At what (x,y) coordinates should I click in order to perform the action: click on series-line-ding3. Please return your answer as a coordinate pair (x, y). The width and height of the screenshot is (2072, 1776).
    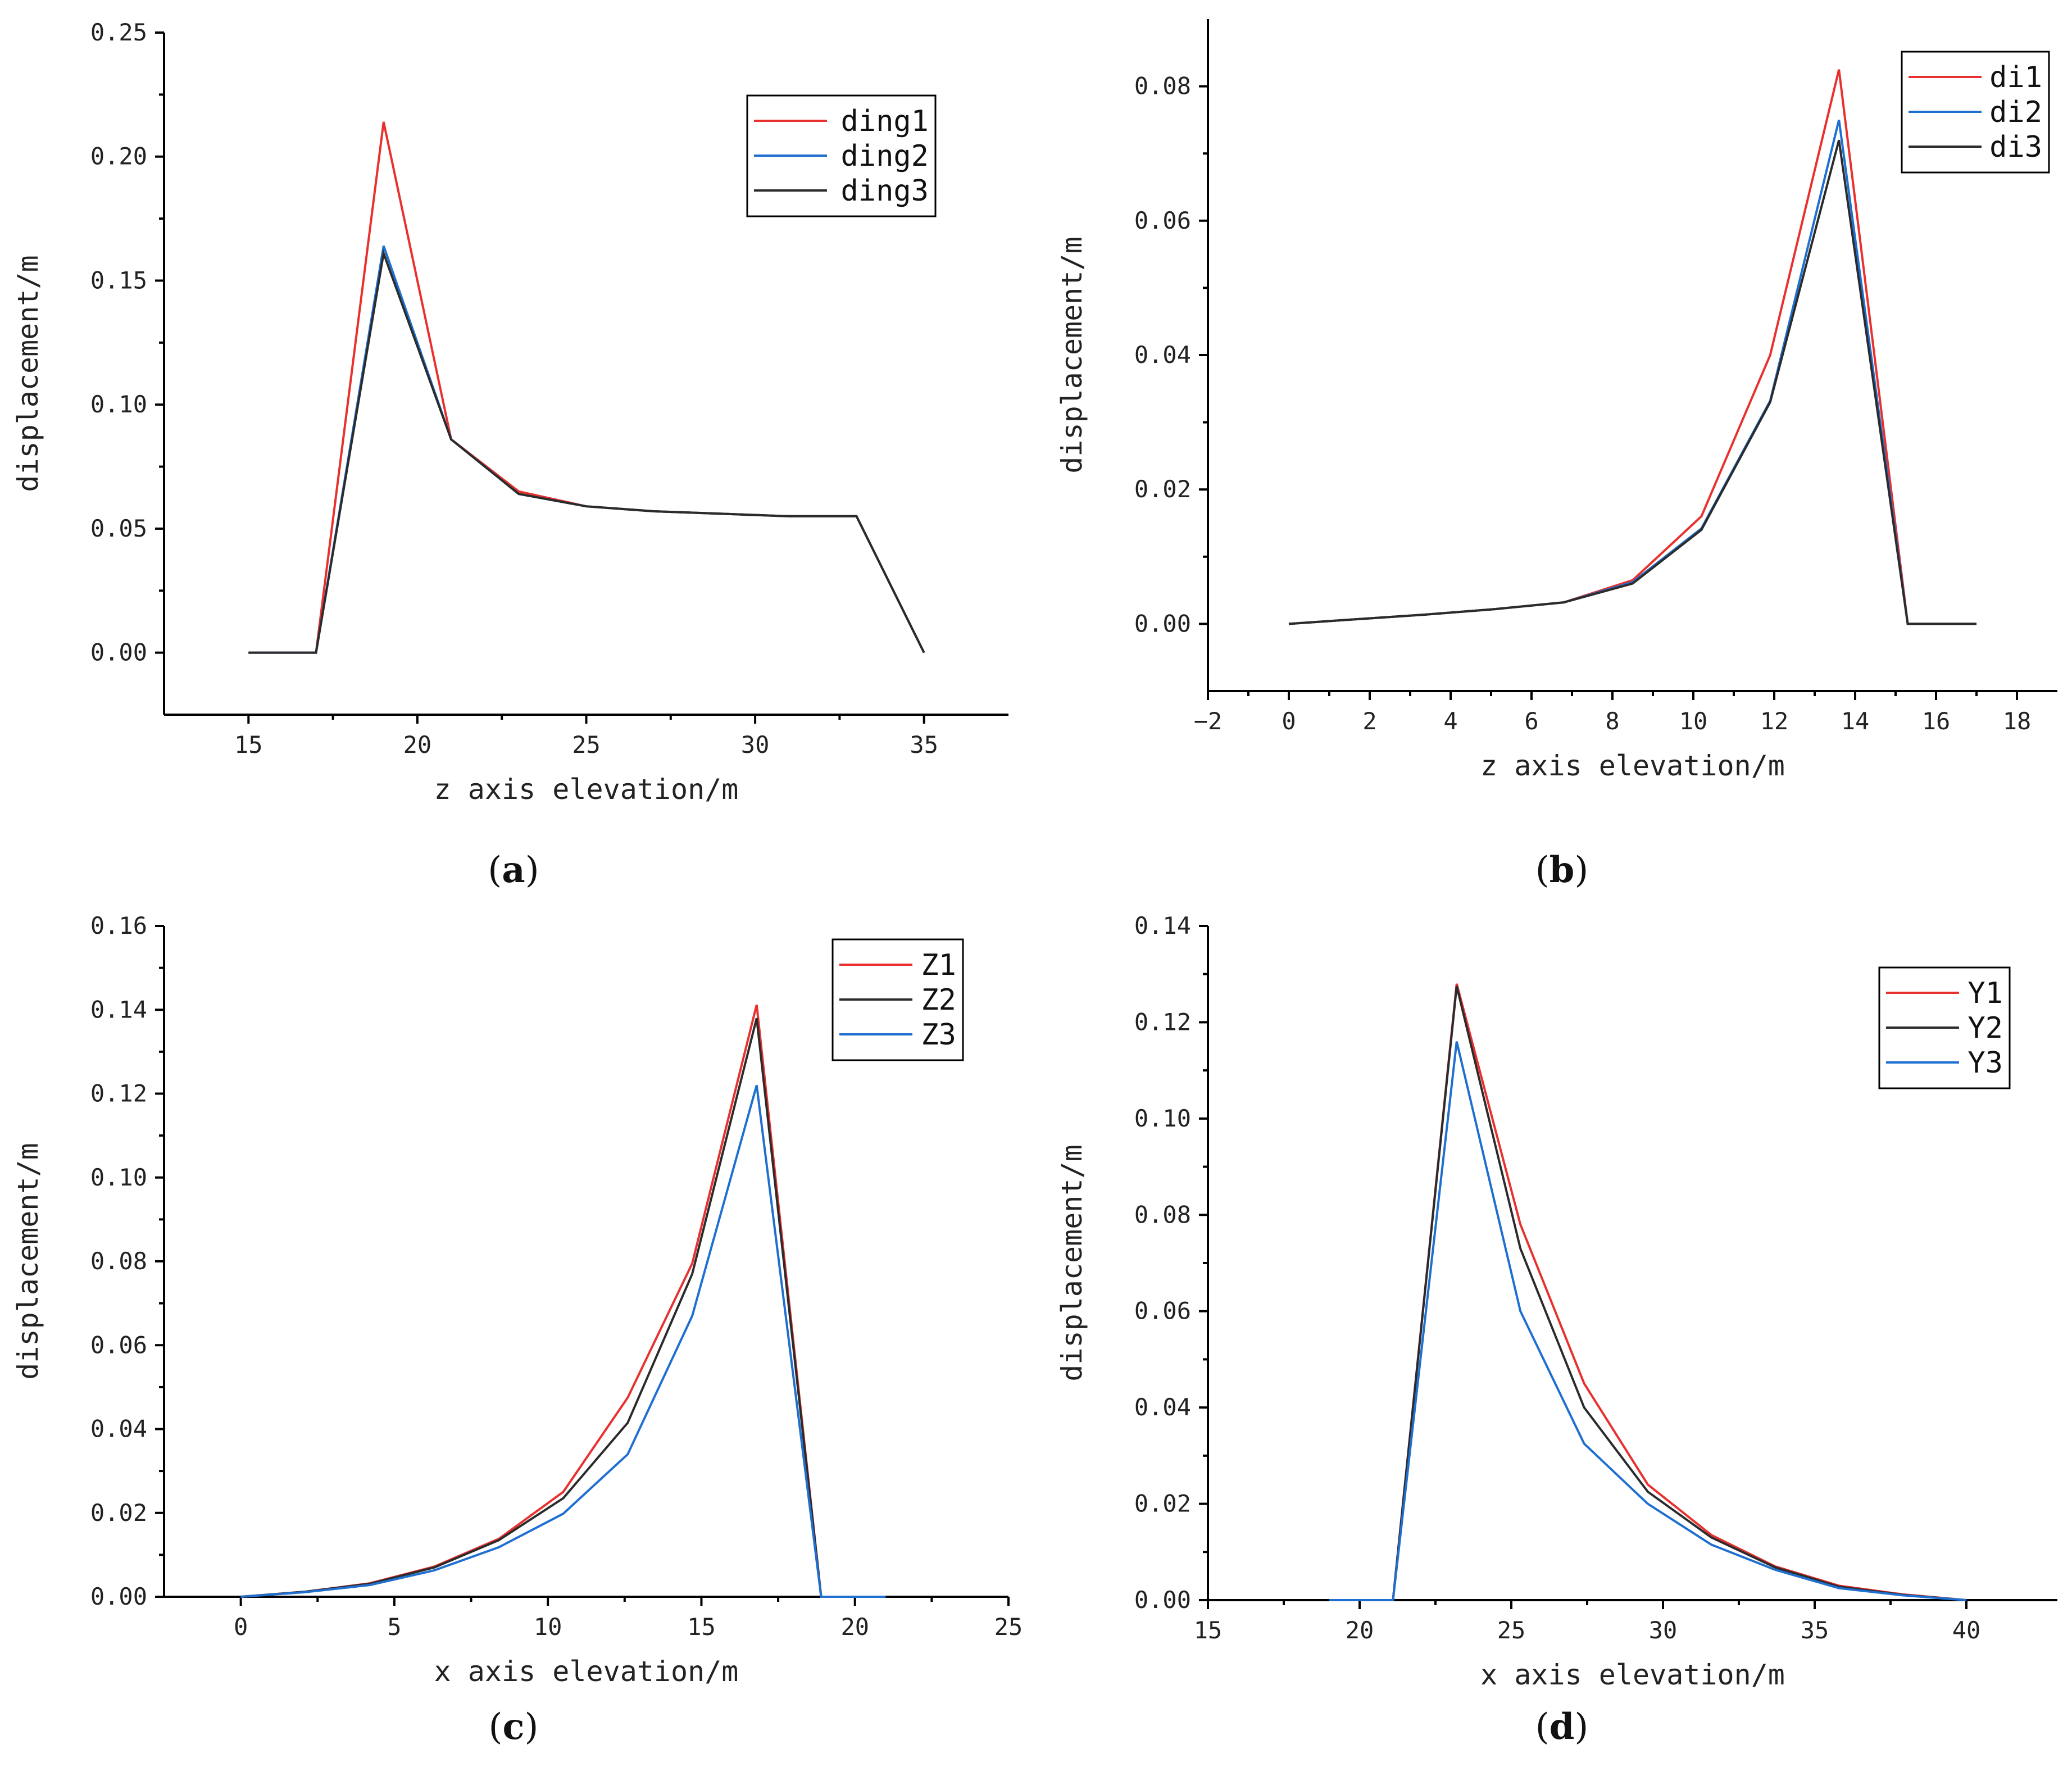
    Looking at the image, I should click on (586, 452).